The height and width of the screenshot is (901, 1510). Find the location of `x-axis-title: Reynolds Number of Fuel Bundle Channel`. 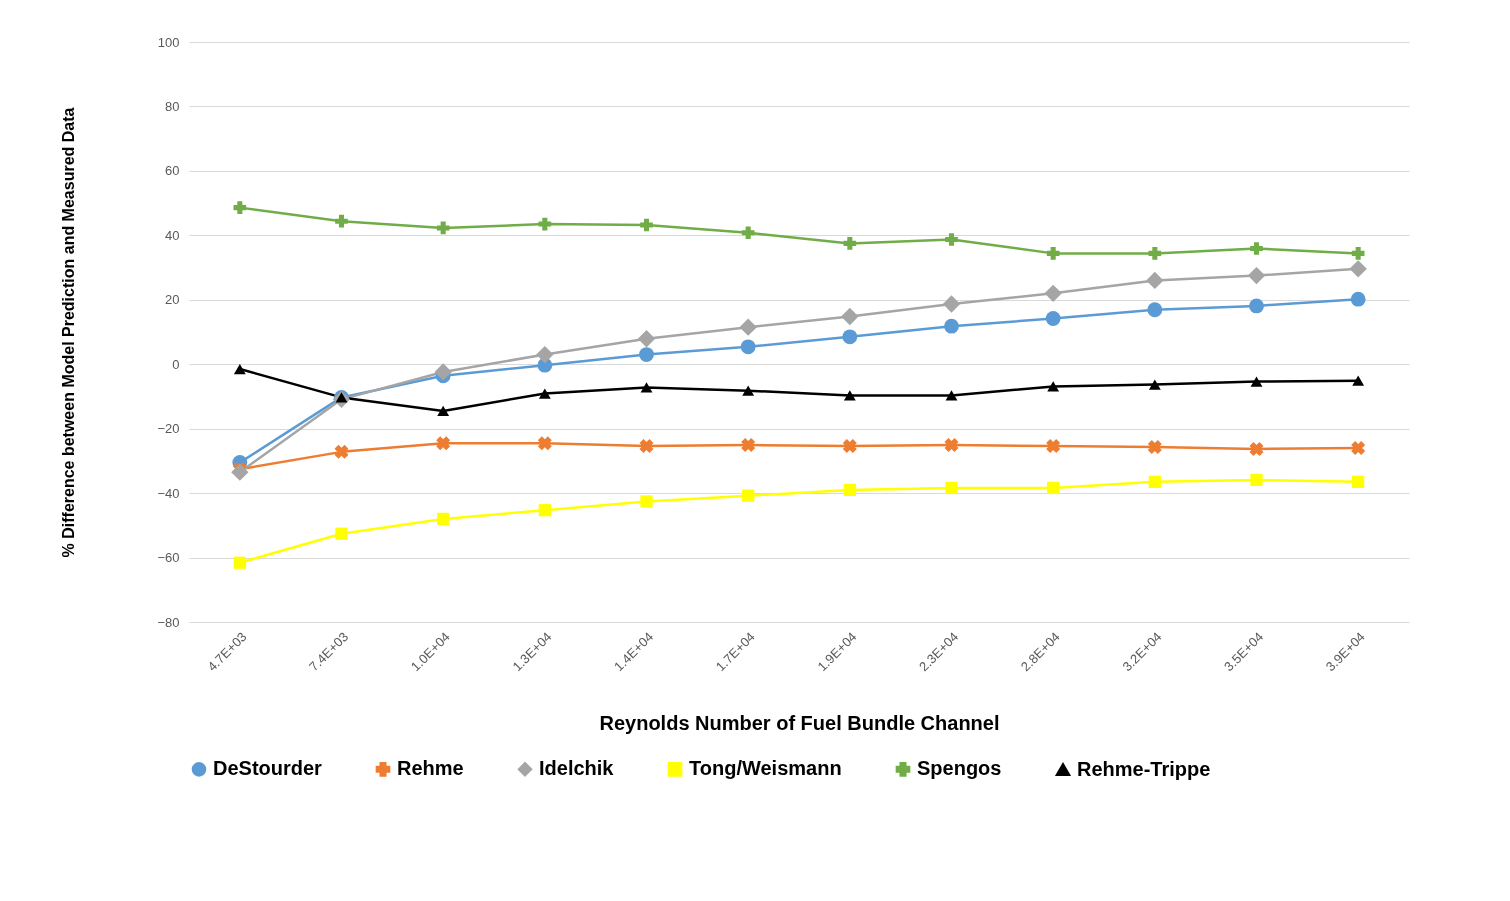

x-axis-title: Reynolds Number of Fuel Bundle Channel is located at coordinates (799, 723).